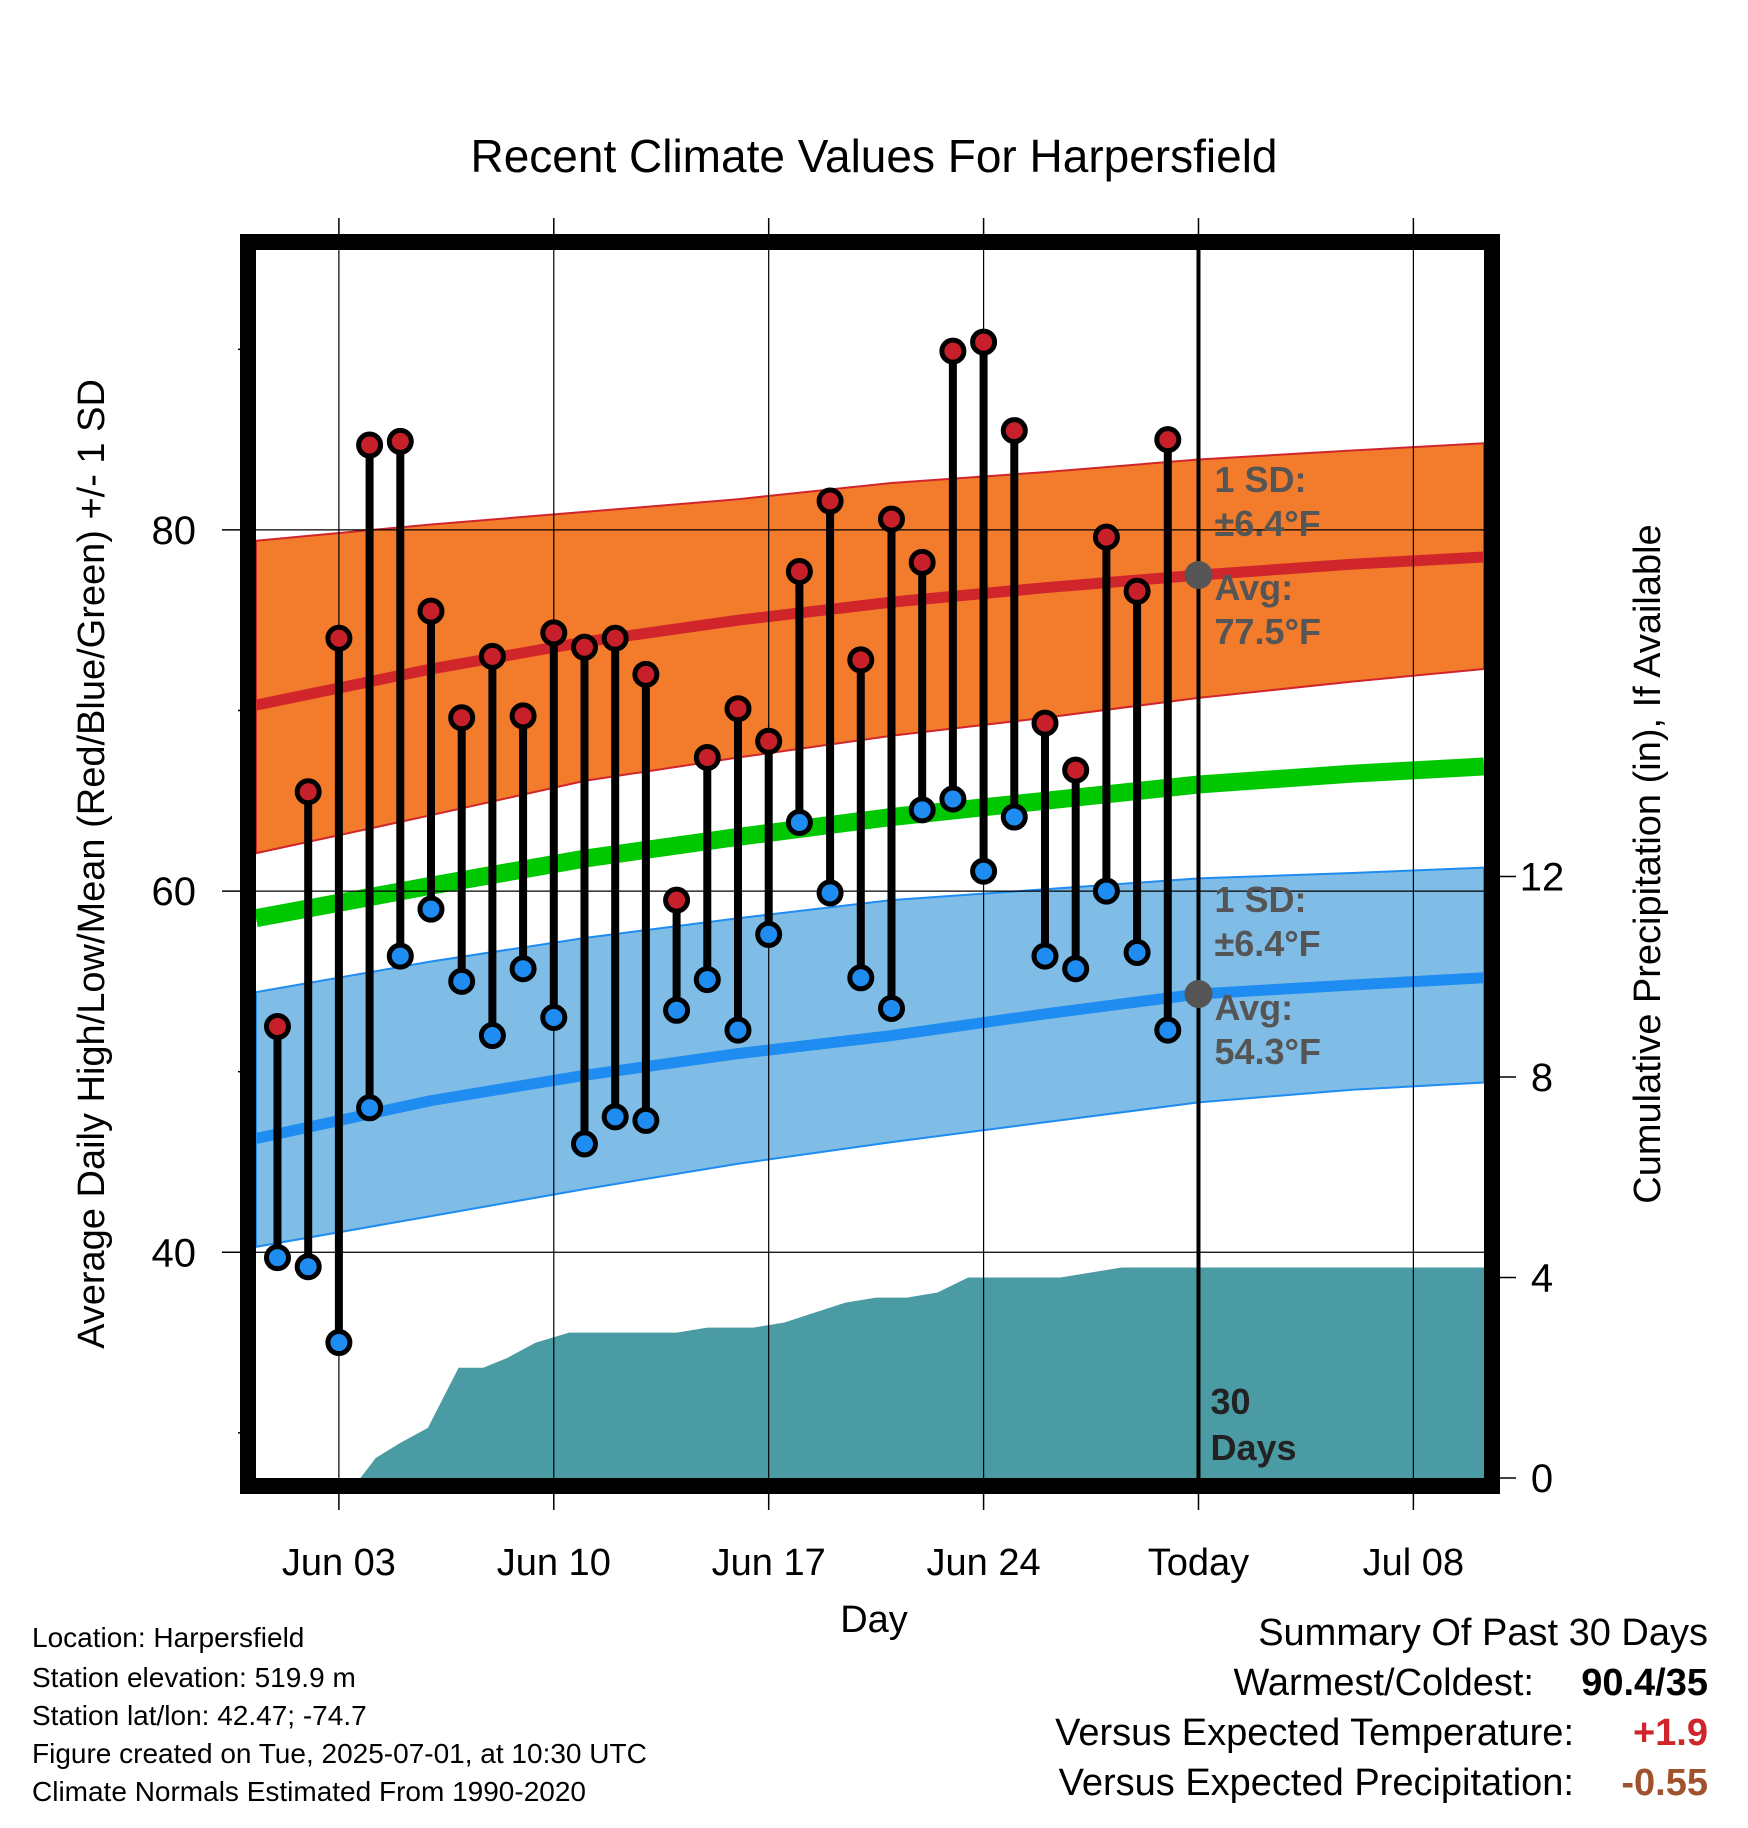 The height and width of the screenshot is (1828, 1748). I want to click on y-right-tick-label: 8, so click(1542, 1078).